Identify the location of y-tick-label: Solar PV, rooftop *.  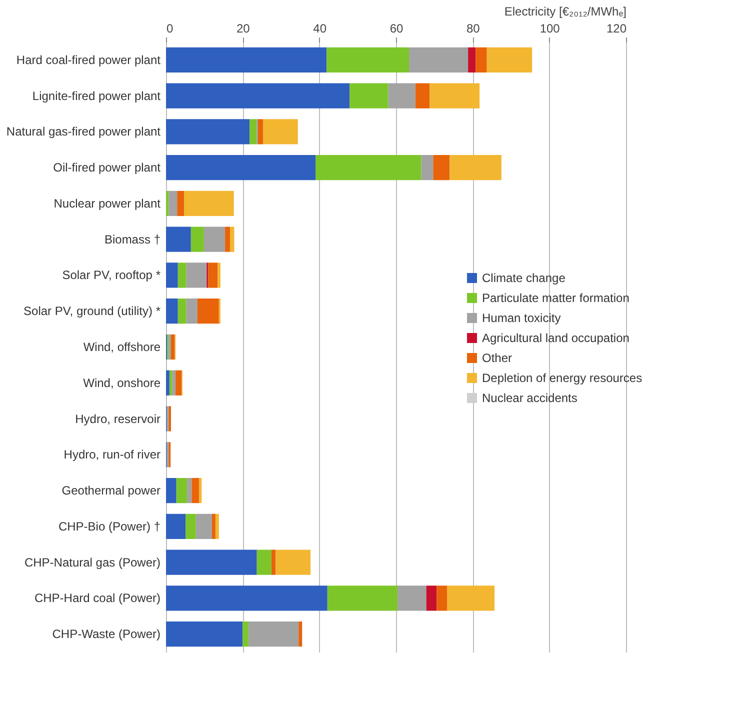
(111, 275).